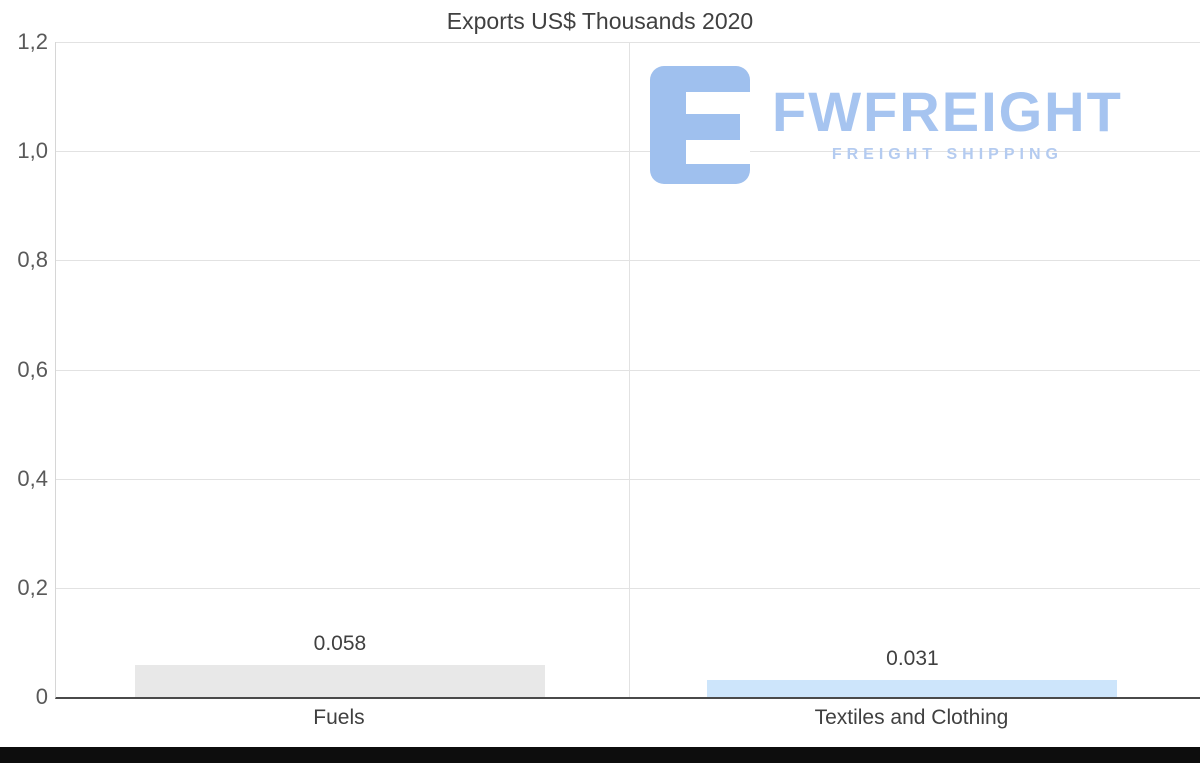  Describe the element at coordinates (912, 688) in the screenshot. I see `bar-textiles-and-clothing` at that location.